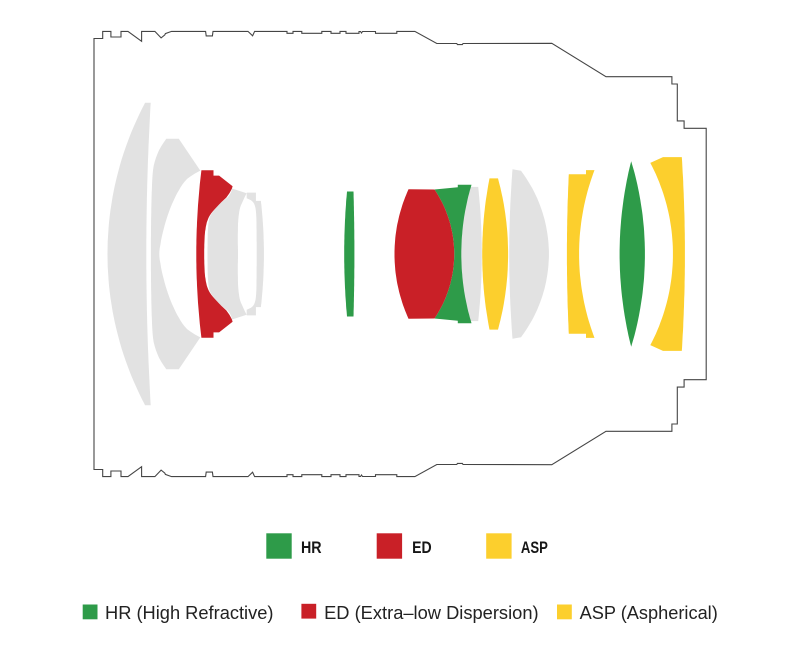 The height and width of the screenshot is (671, 800). I want to click on svg-text: ED, so click(422, 548).